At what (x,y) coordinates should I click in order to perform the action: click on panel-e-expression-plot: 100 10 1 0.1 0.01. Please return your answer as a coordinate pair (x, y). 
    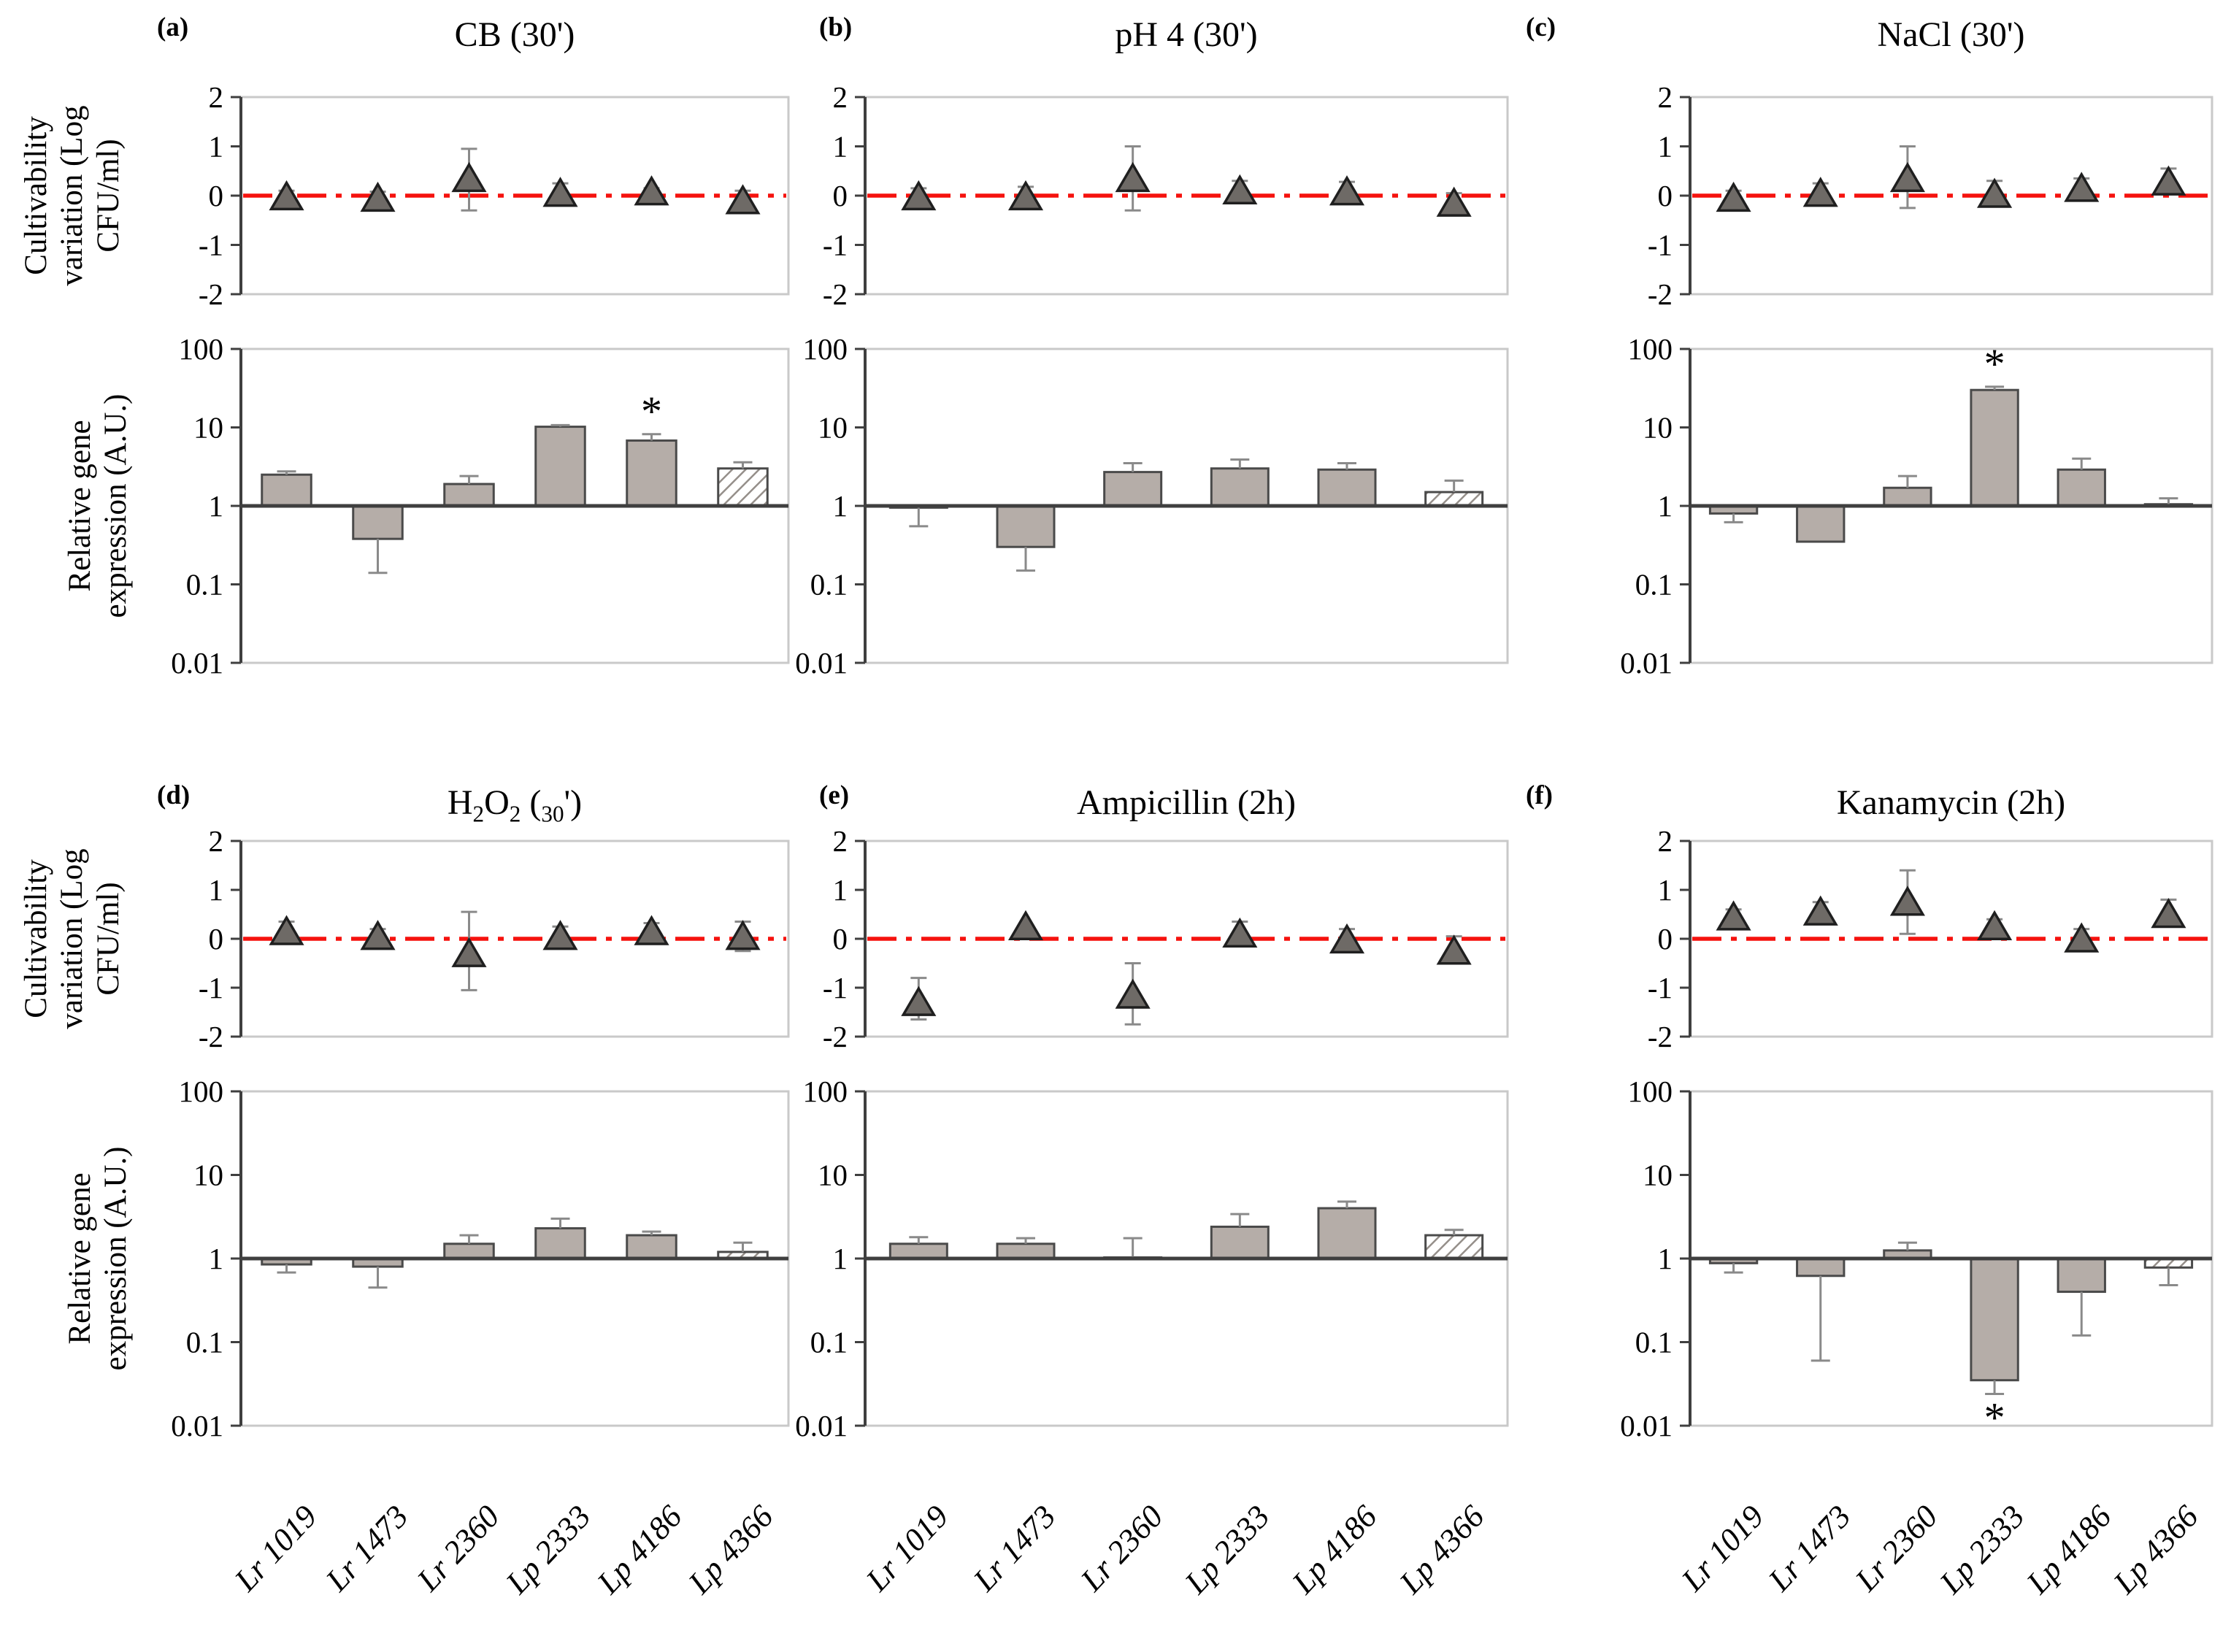
    Looking at the image, I should click on (1152, 1258).